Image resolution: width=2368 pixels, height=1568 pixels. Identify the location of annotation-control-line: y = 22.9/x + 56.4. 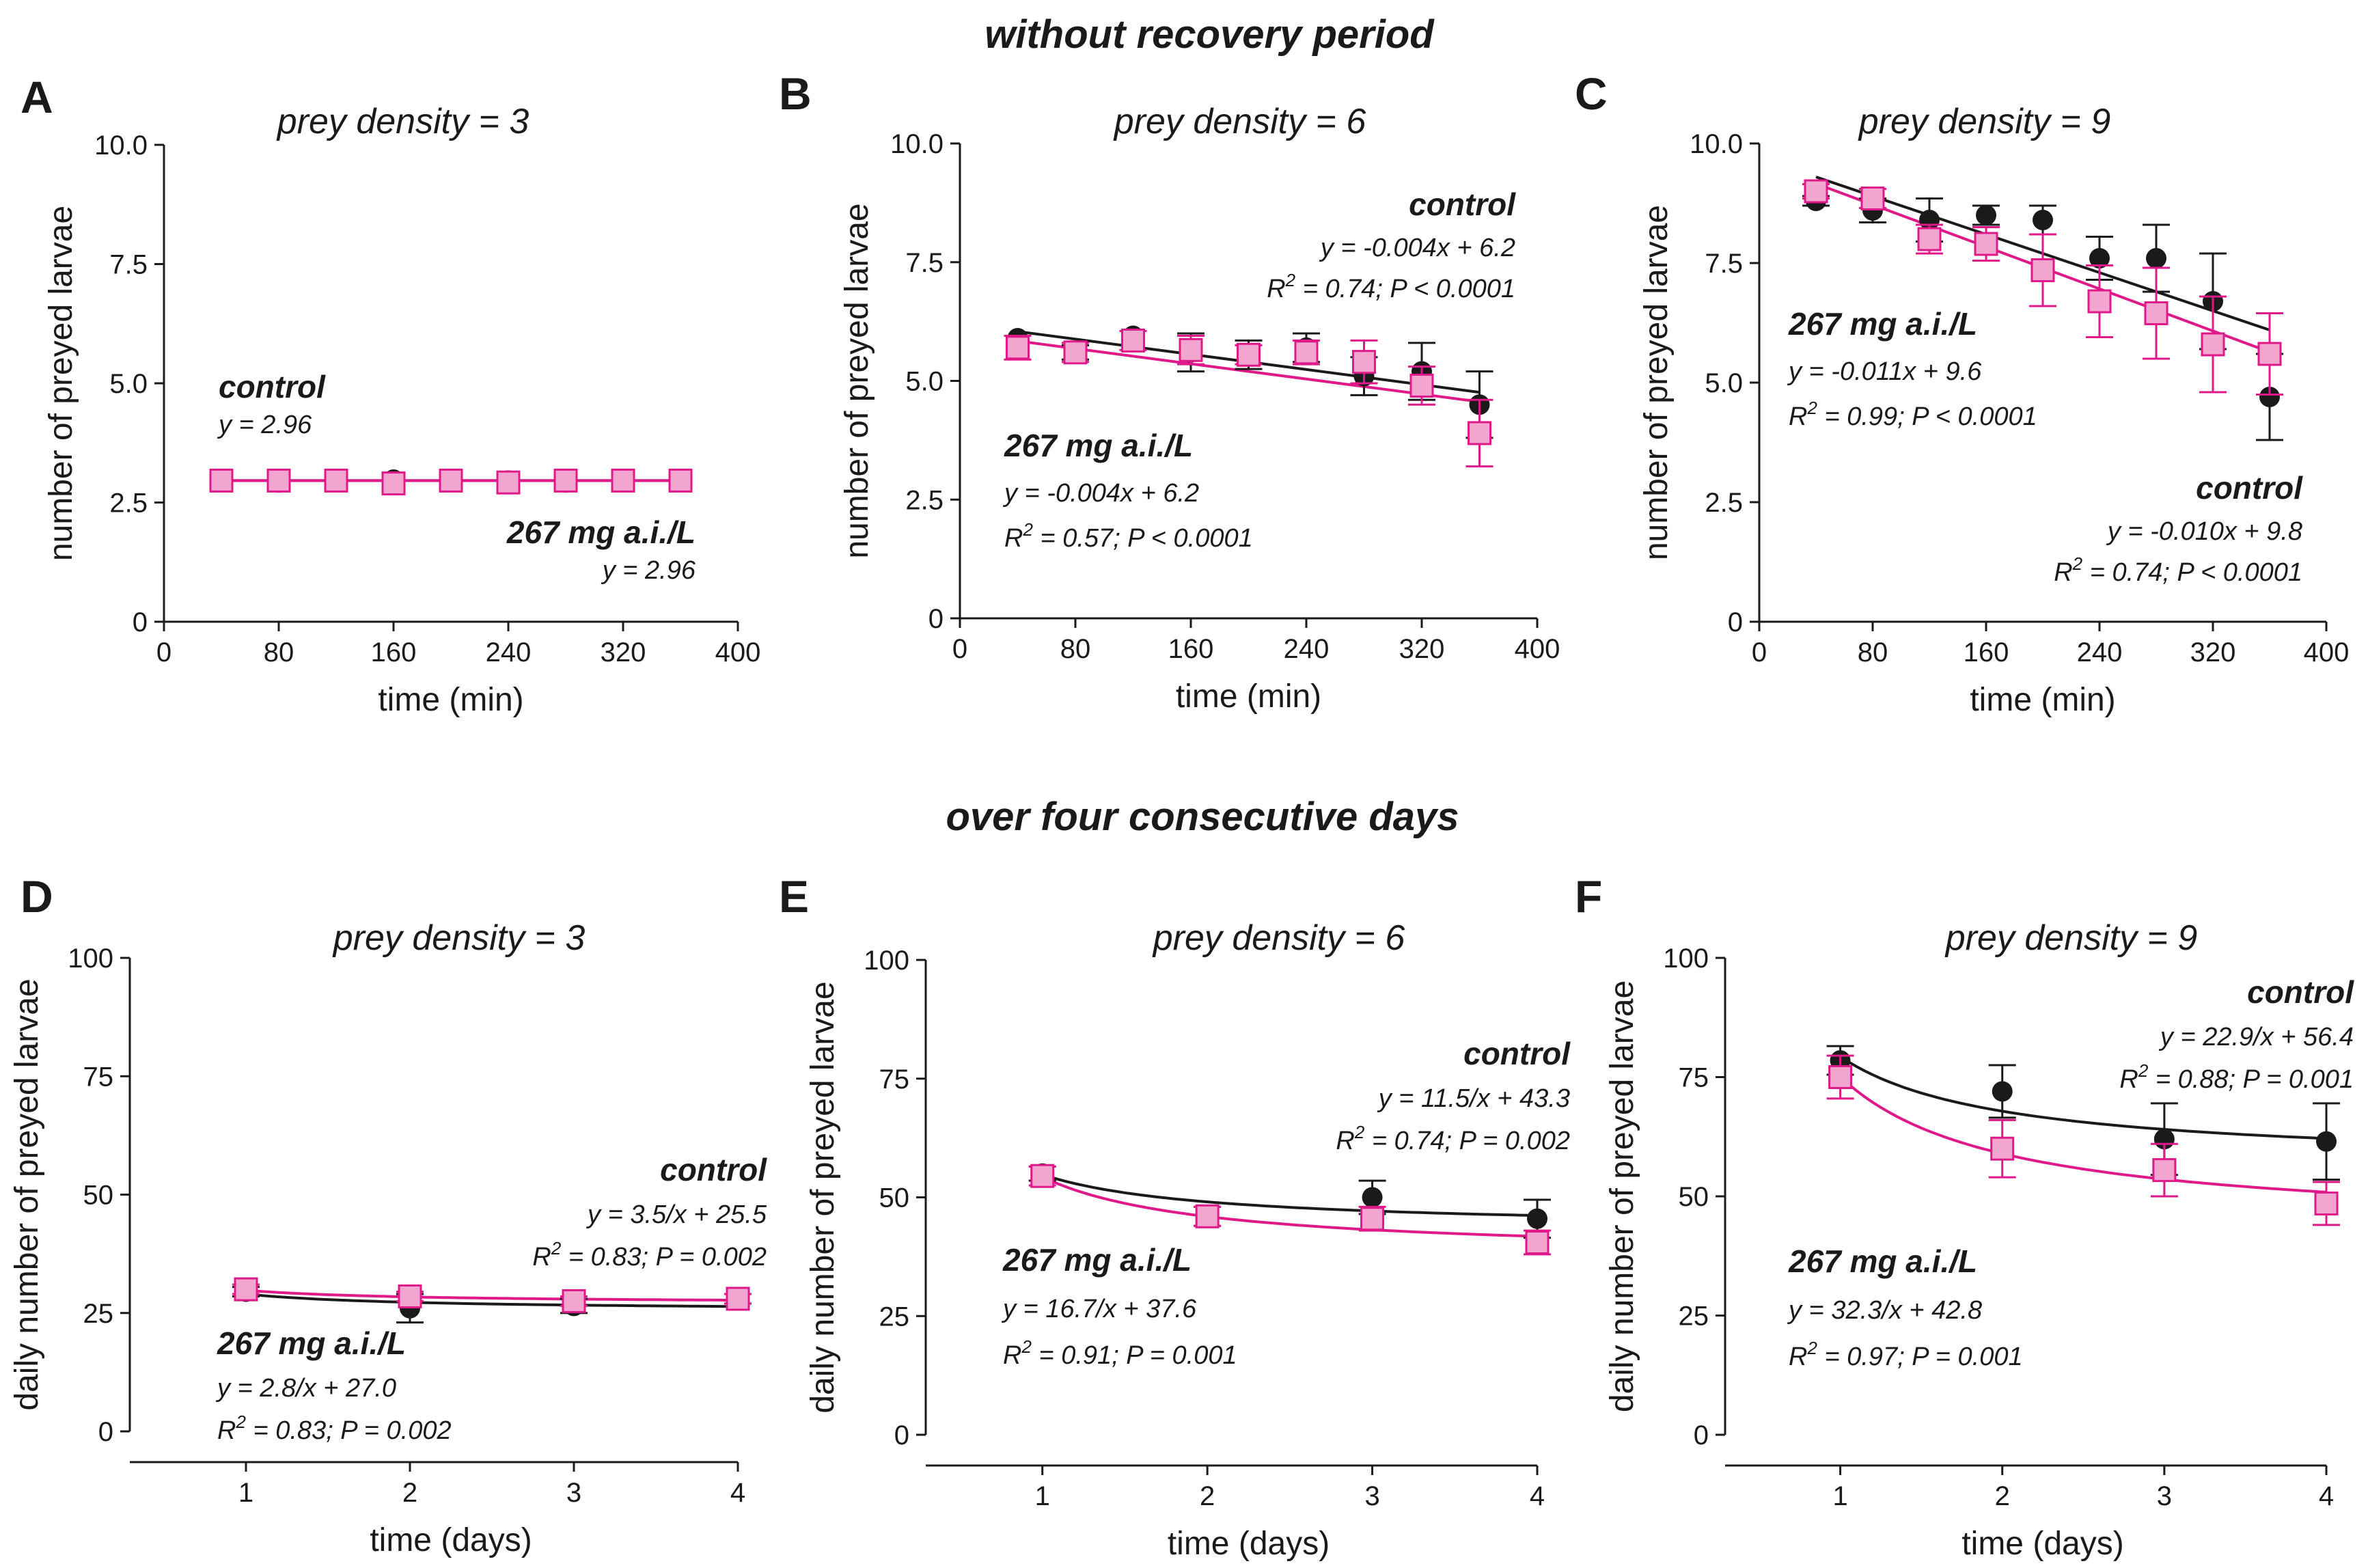
(2256, 1037).